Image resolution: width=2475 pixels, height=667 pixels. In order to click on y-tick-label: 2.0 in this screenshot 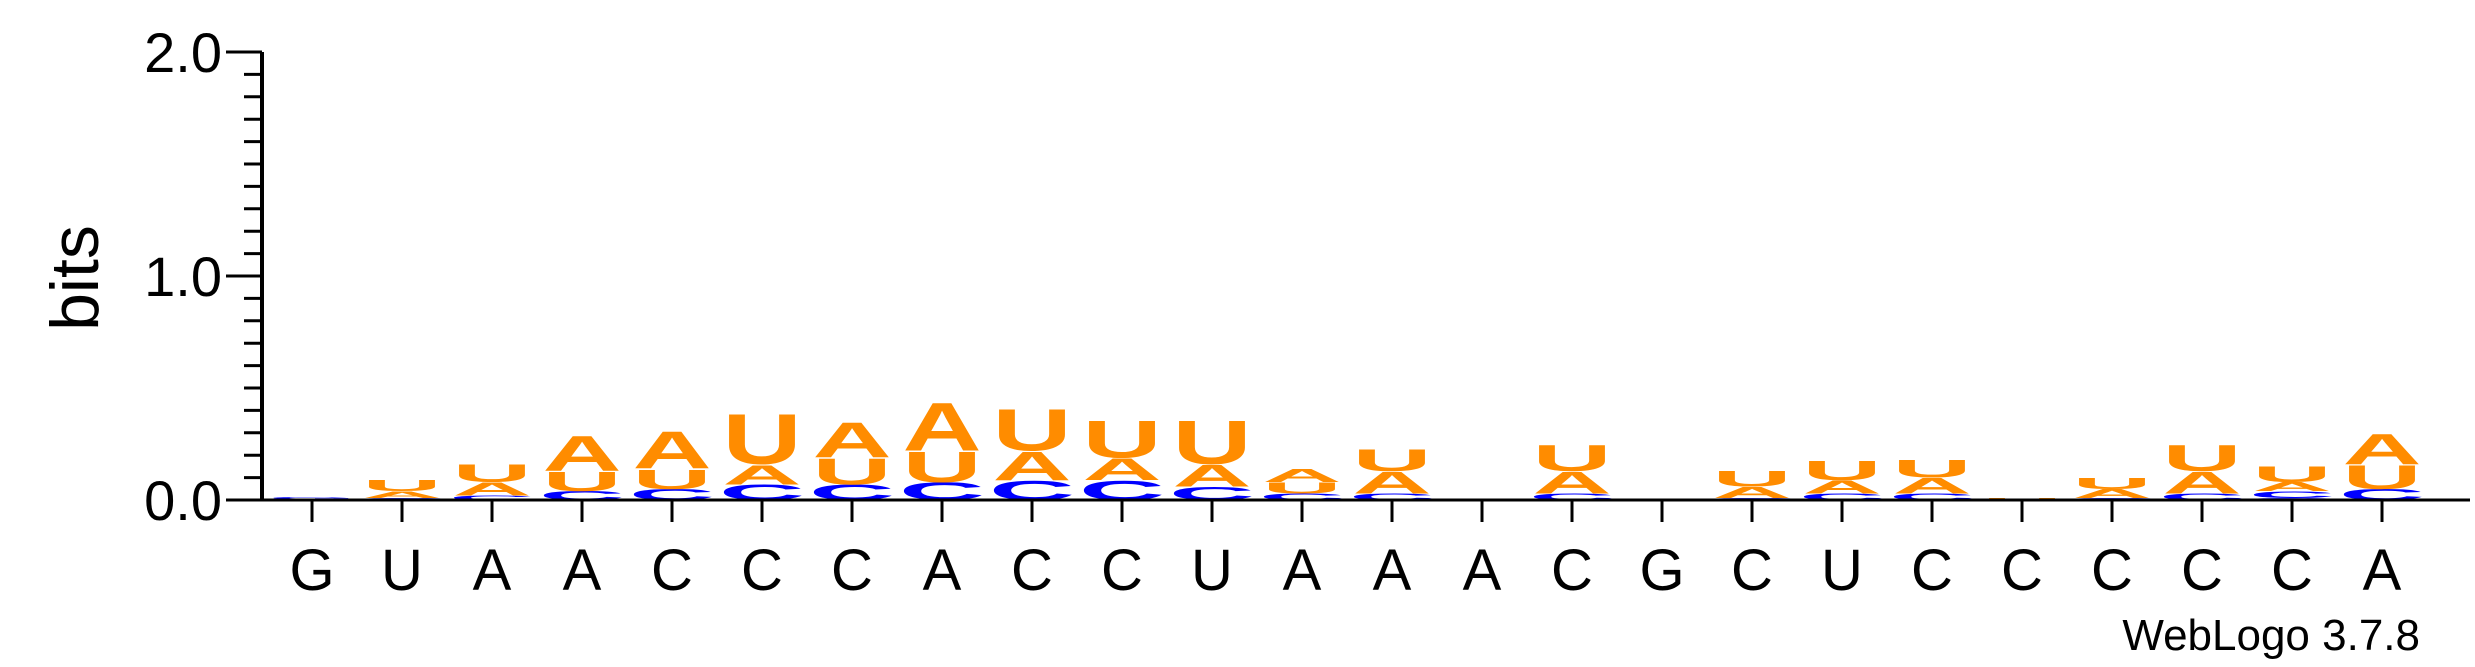, I will do `click(183, 52)`.